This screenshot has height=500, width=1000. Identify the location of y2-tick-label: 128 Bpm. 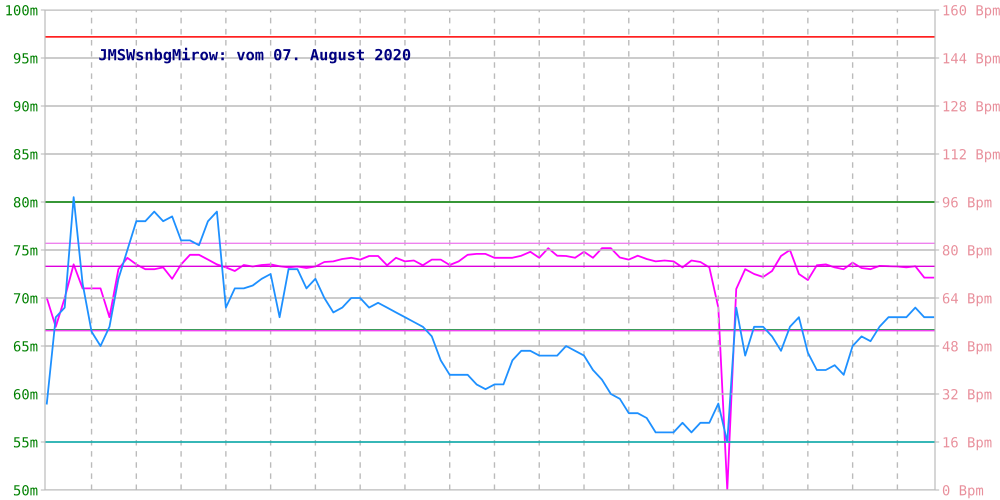
(972, 107).